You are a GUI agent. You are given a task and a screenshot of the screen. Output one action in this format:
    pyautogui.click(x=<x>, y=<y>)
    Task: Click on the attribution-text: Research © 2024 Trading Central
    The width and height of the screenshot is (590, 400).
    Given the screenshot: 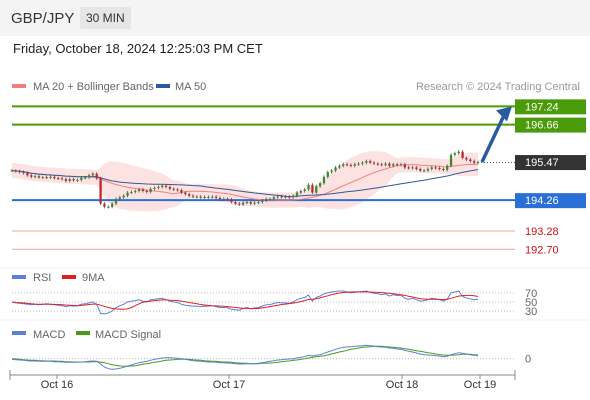 What is the action you would take?
    pyautogui.click(x=498, y=87)
    